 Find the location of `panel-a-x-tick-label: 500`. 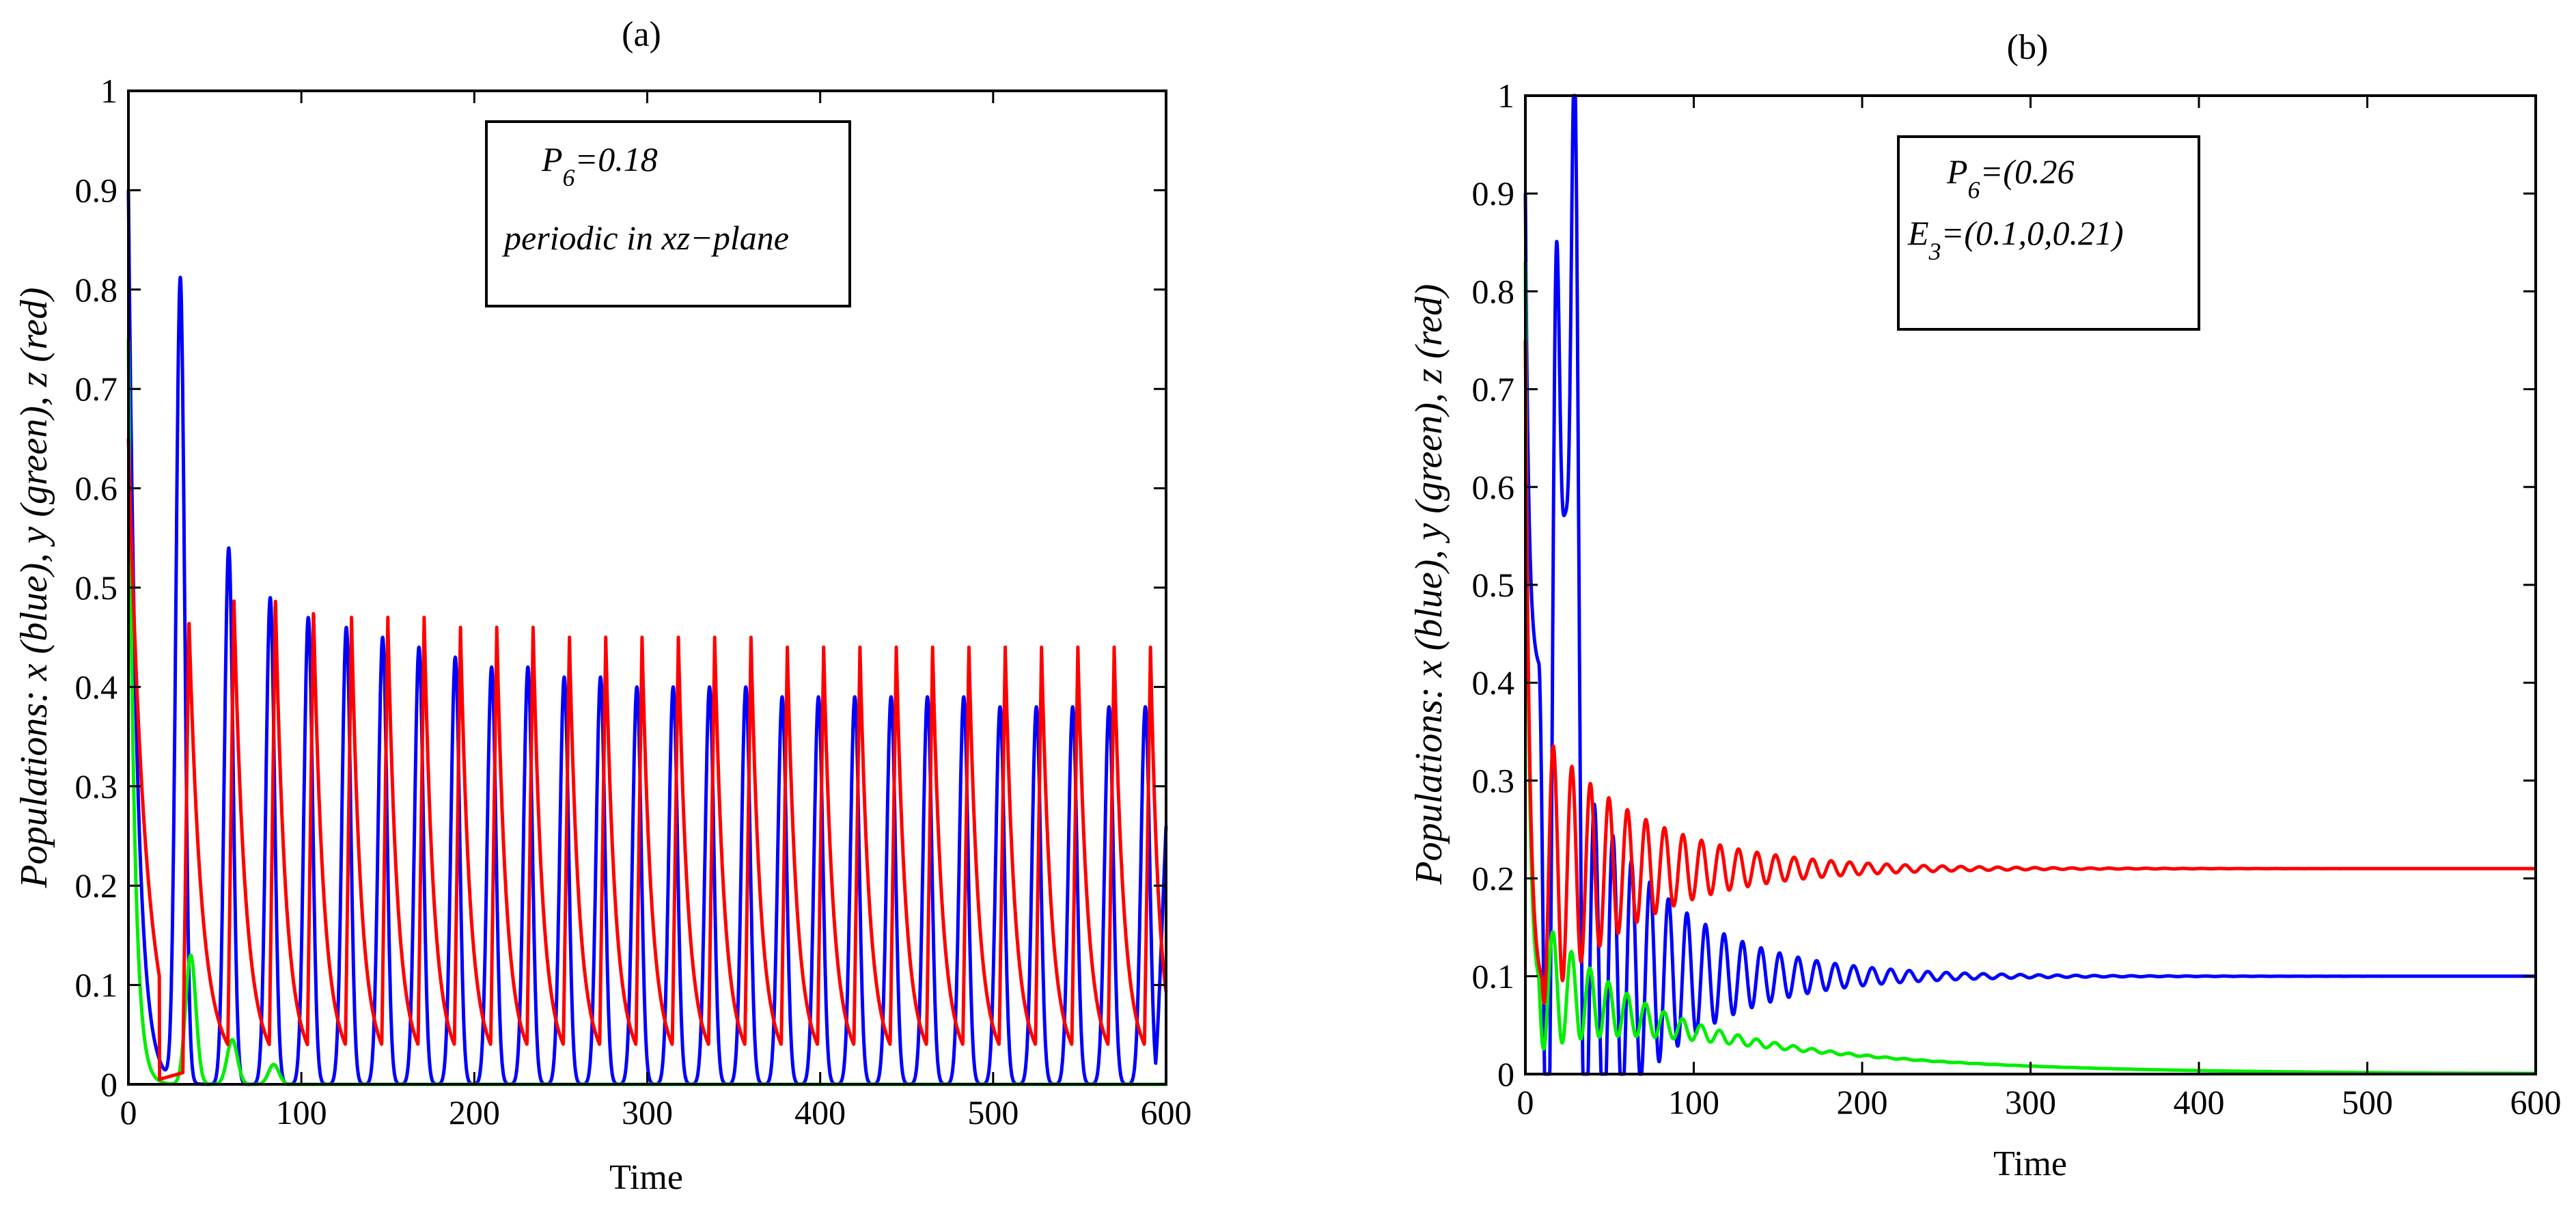

panel-a-x-tick-label: 500 is located at coordinates (993, 1112).